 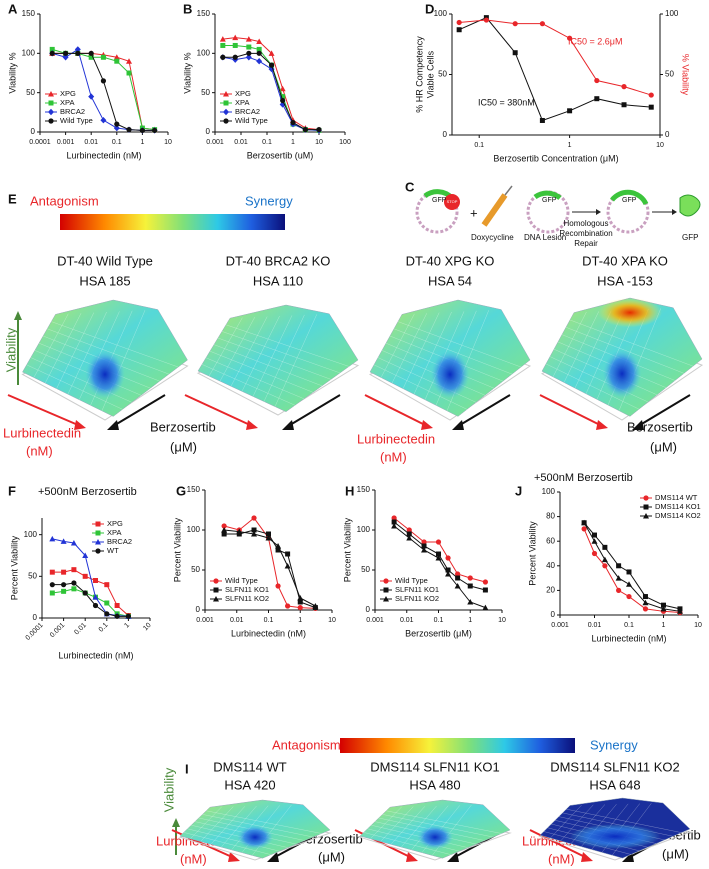 I want to click on legend-label: Wild Type, so click(x=76, y=120).